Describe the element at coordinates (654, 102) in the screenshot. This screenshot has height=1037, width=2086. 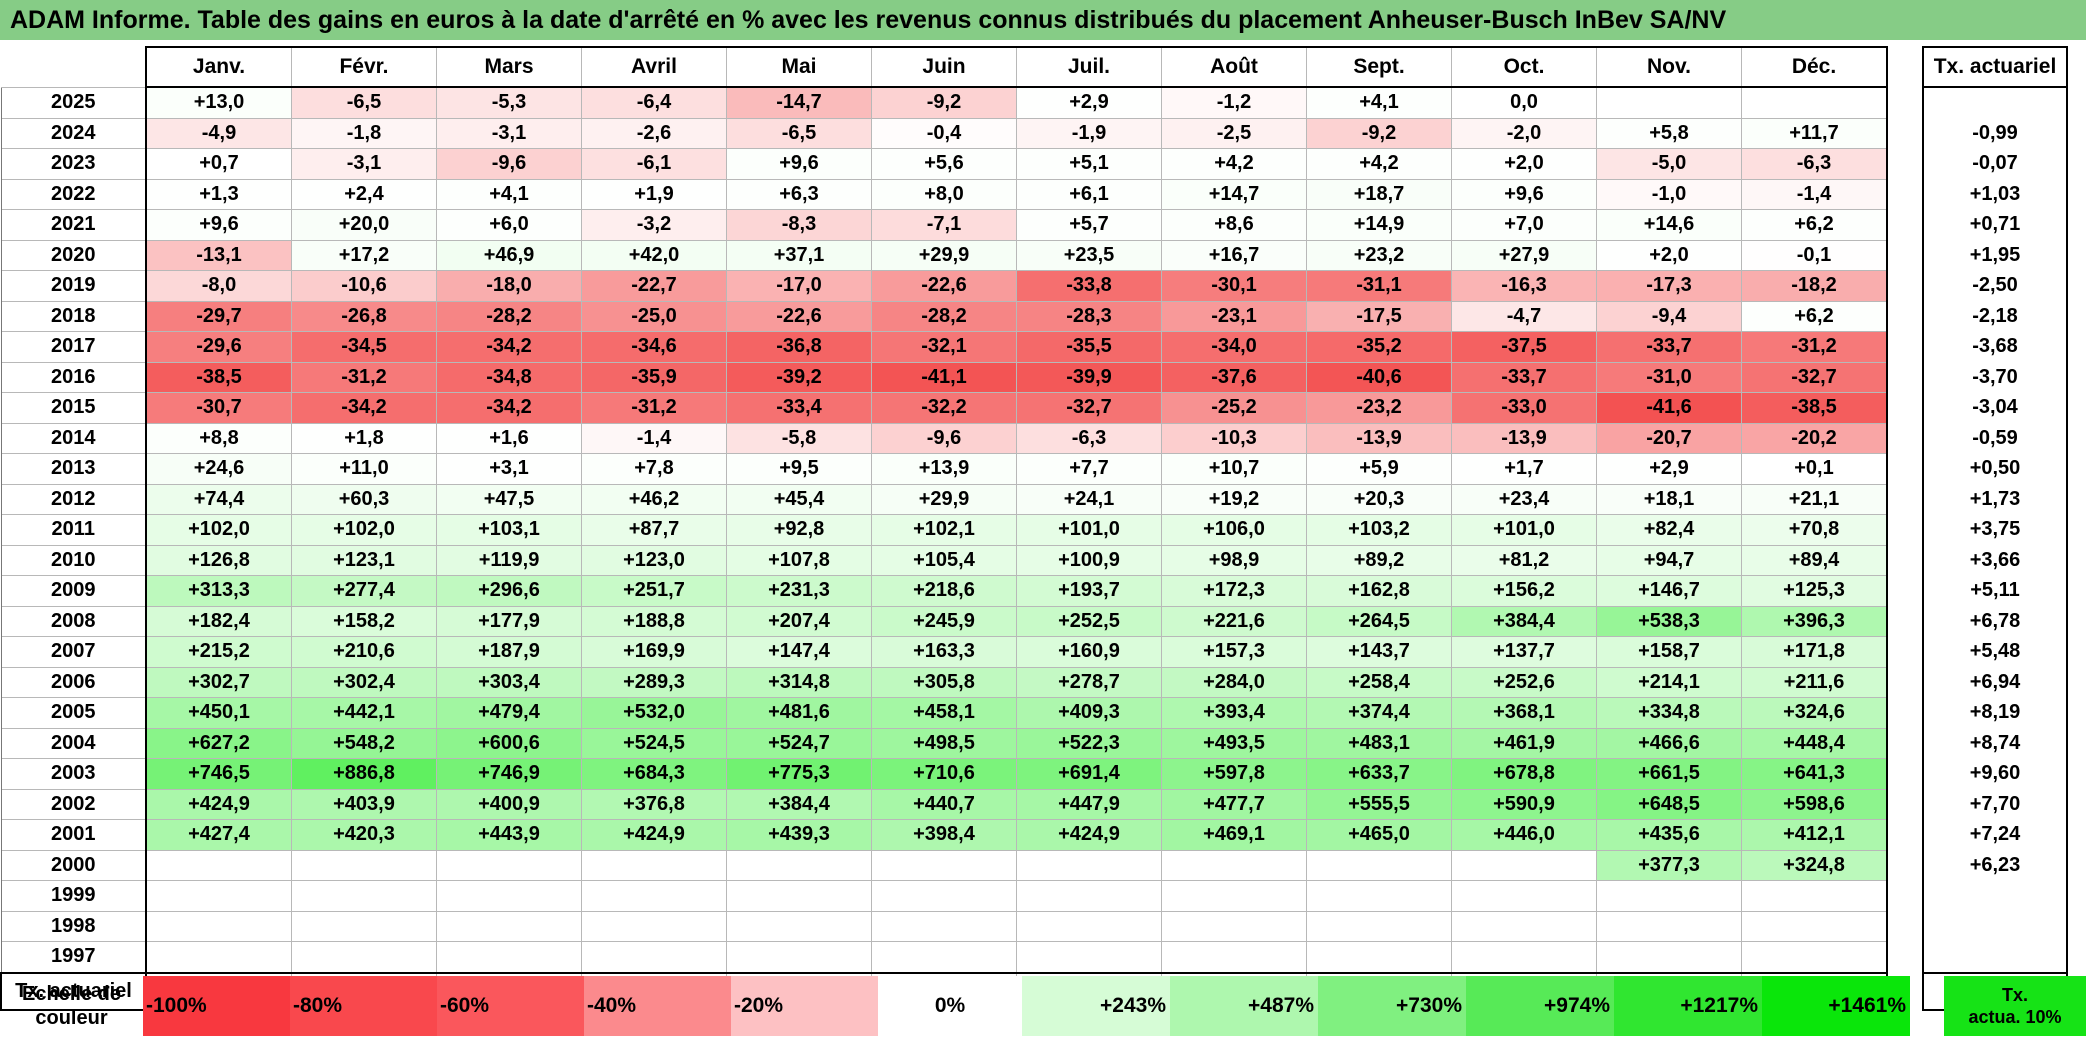
I see `value-cell: -6,4` at that location.